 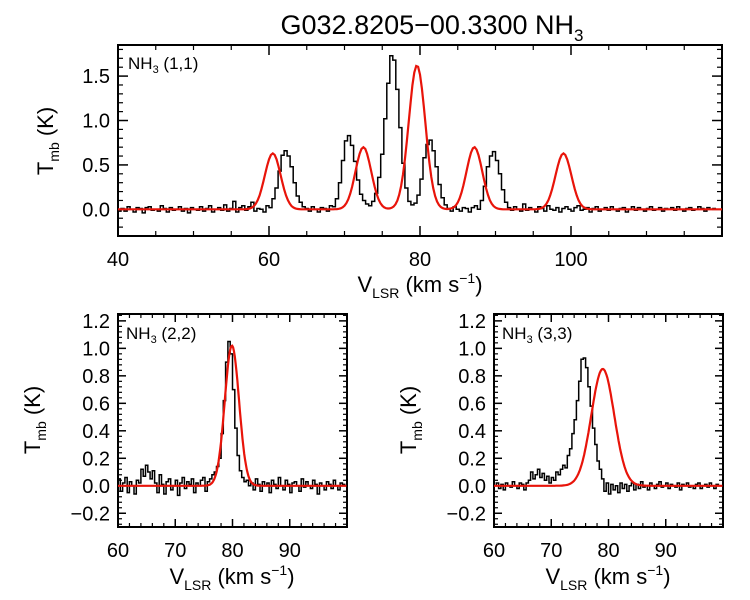 What do you see at coordinates (570, 260) in the screenshot?
I see `x-tick-label-nh3-11: 100` at bounding box center [570, 260].